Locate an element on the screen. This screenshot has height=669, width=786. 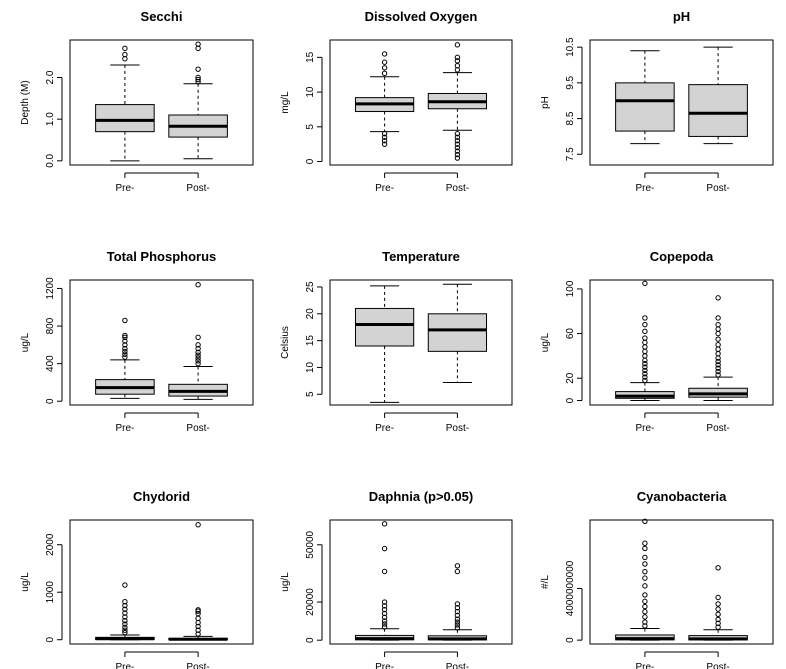
panel-title: pH is located at coordinates (681, 16).